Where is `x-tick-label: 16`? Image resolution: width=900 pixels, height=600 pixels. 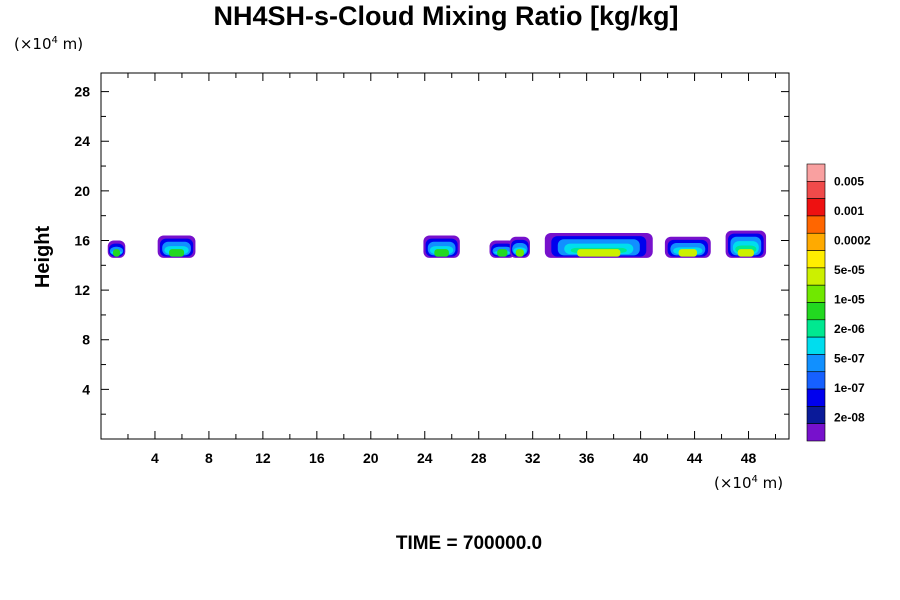 x-tick-label: 16 is located at coordinates (317, 458).